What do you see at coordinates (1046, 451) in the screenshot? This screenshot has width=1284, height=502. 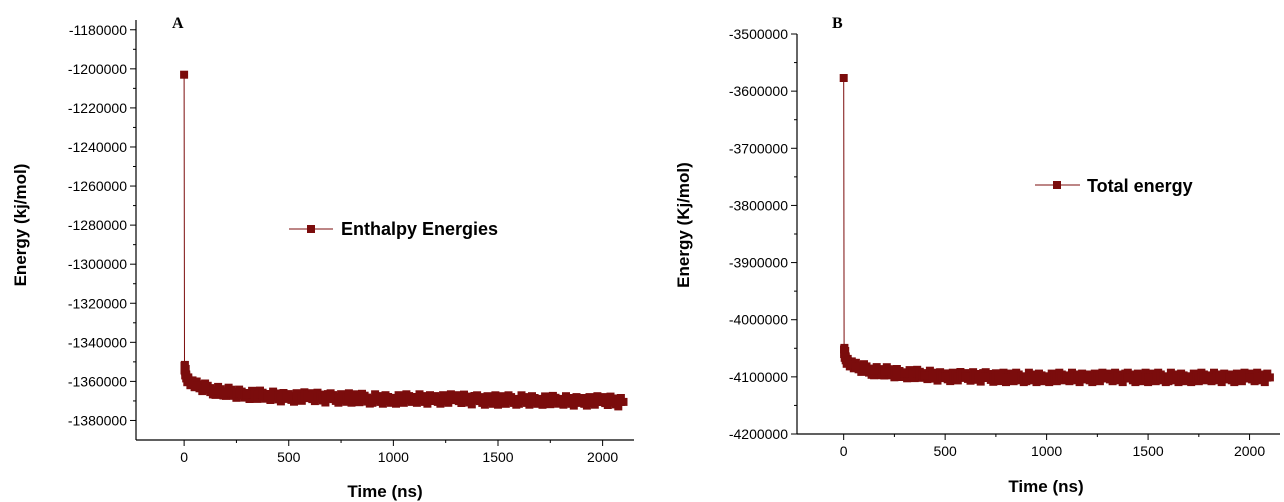 I see `panel-b-x-tick-label: 1000` at bounding box center [1046, 451].